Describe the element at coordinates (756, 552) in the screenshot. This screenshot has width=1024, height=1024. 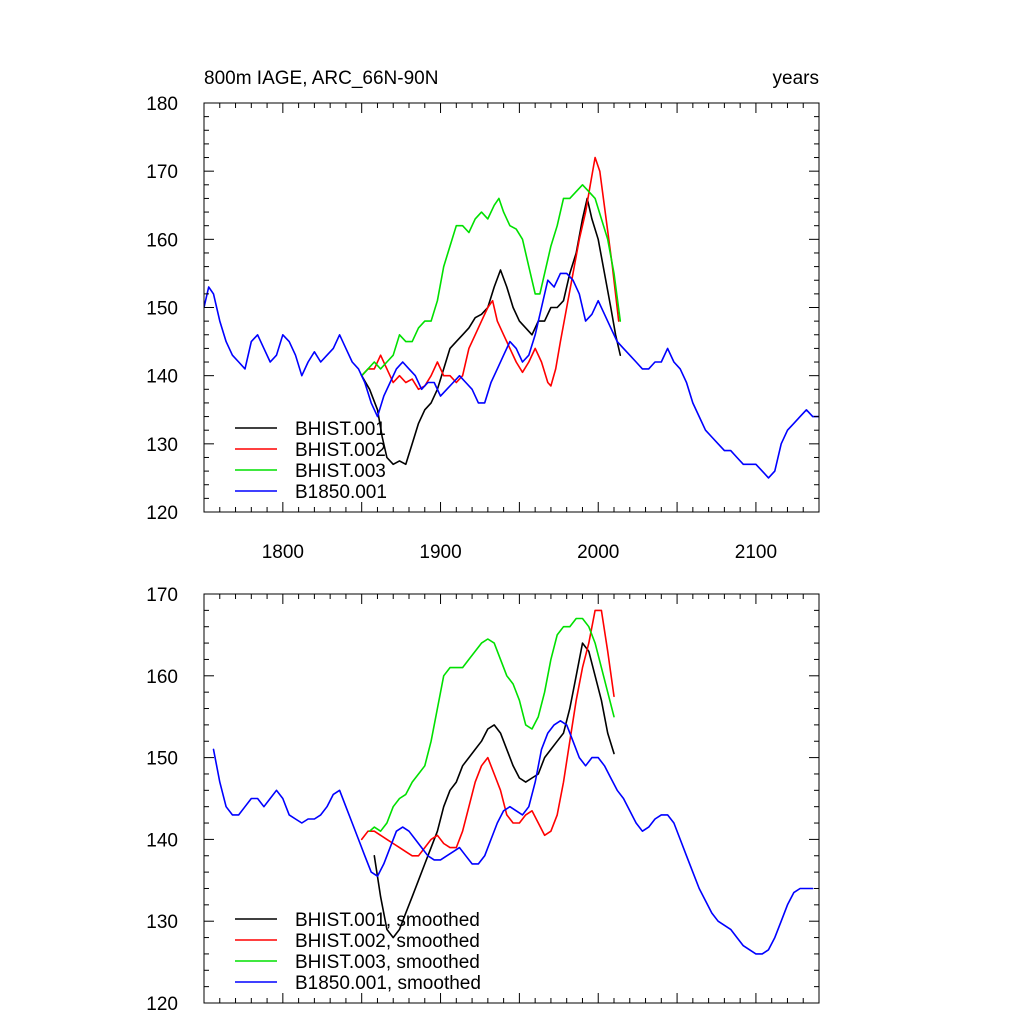
I see `chart-0-xtick-label: 2100` at that location.